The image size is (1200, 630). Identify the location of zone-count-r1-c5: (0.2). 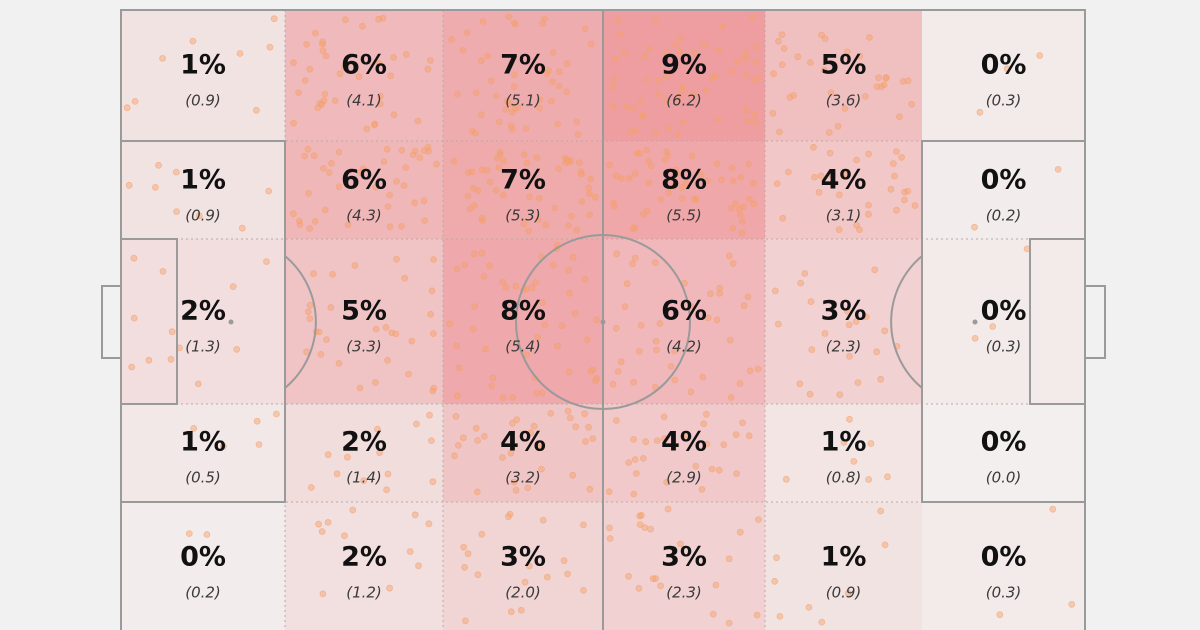
(1004, 216).